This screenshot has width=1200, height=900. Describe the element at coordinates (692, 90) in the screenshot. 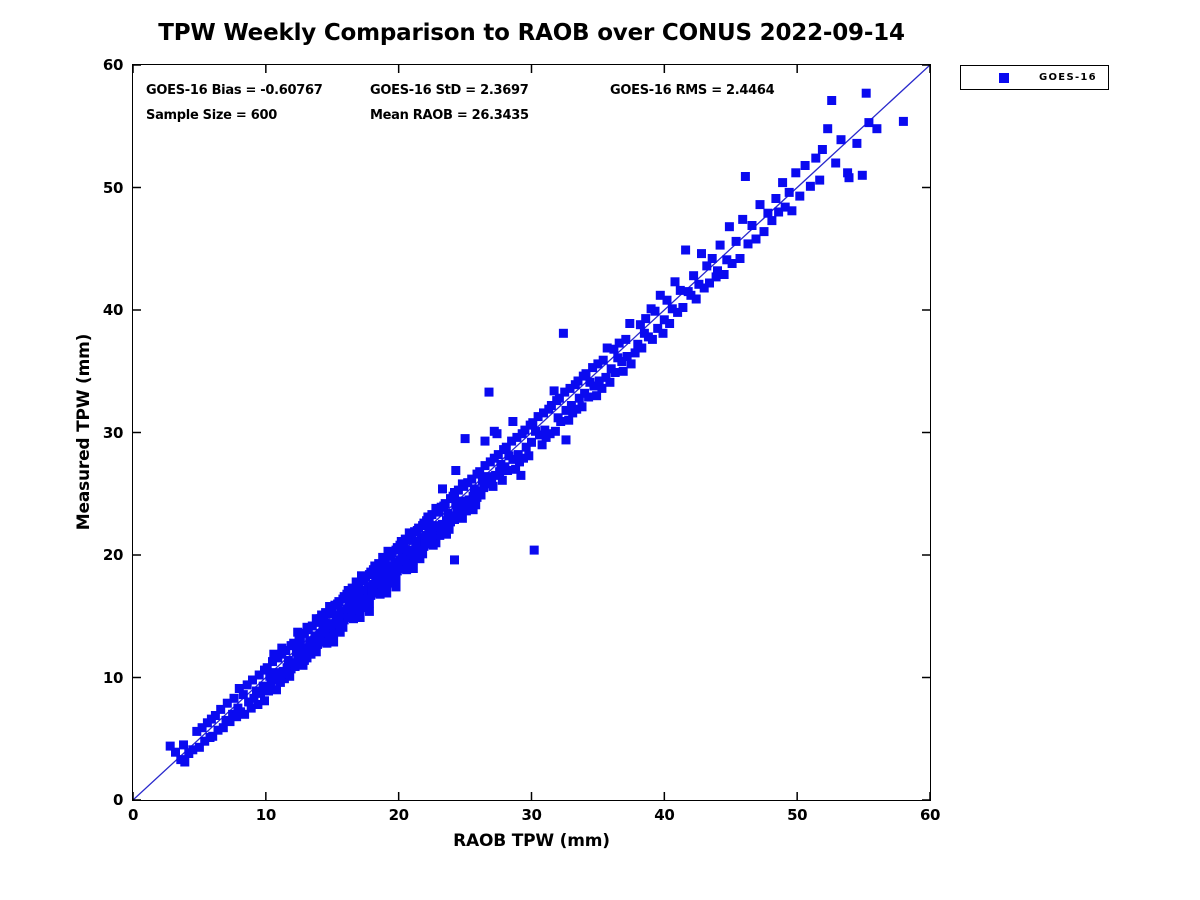

I see `stat-rms: GOES-16 RMS = 2.4464` at that location.